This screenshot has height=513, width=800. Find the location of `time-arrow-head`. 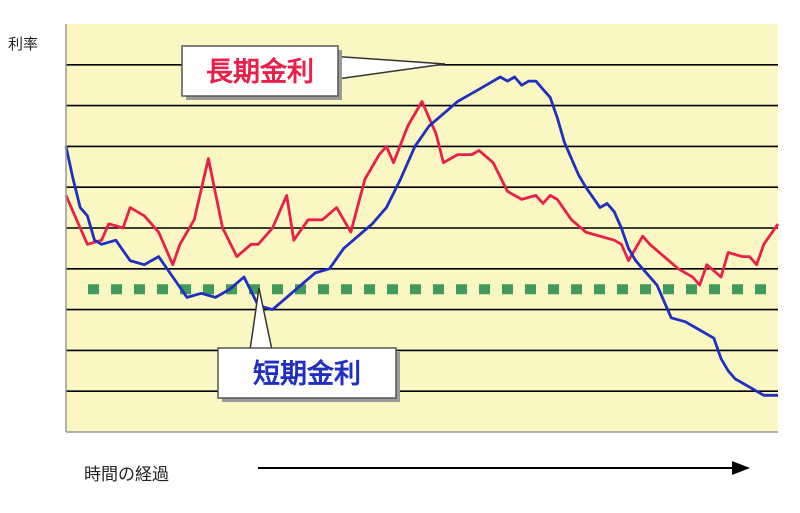

time-arrow-head is located at coordinates (741, 468).